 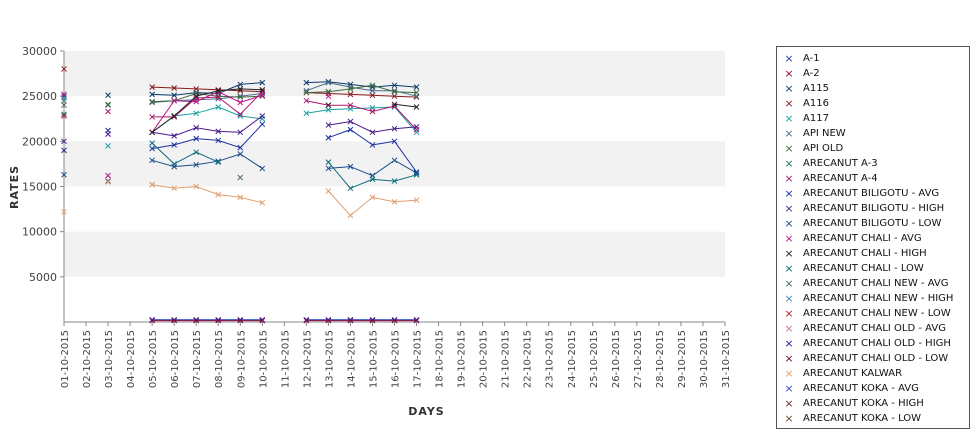 I want to click on legend-item: × ARECANUT CHALI NEW - AVG, so click(x=873, y=283).